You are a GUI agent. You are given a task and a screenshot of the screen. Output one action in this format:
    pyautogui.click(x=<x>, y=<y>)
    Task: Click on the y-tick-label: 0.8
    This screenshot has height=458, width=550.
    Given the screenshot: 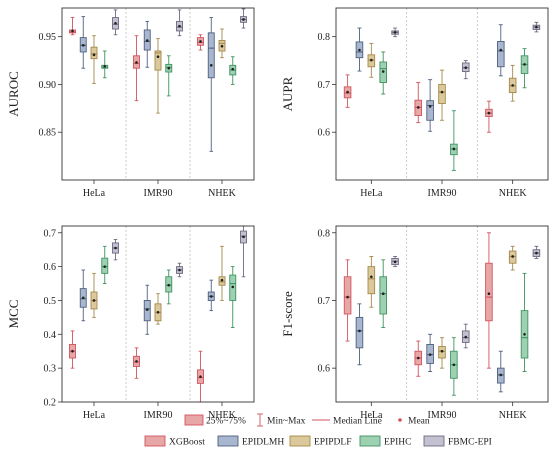 What is the action you would take?
    pyautogui.click(x=324, y=233)
    